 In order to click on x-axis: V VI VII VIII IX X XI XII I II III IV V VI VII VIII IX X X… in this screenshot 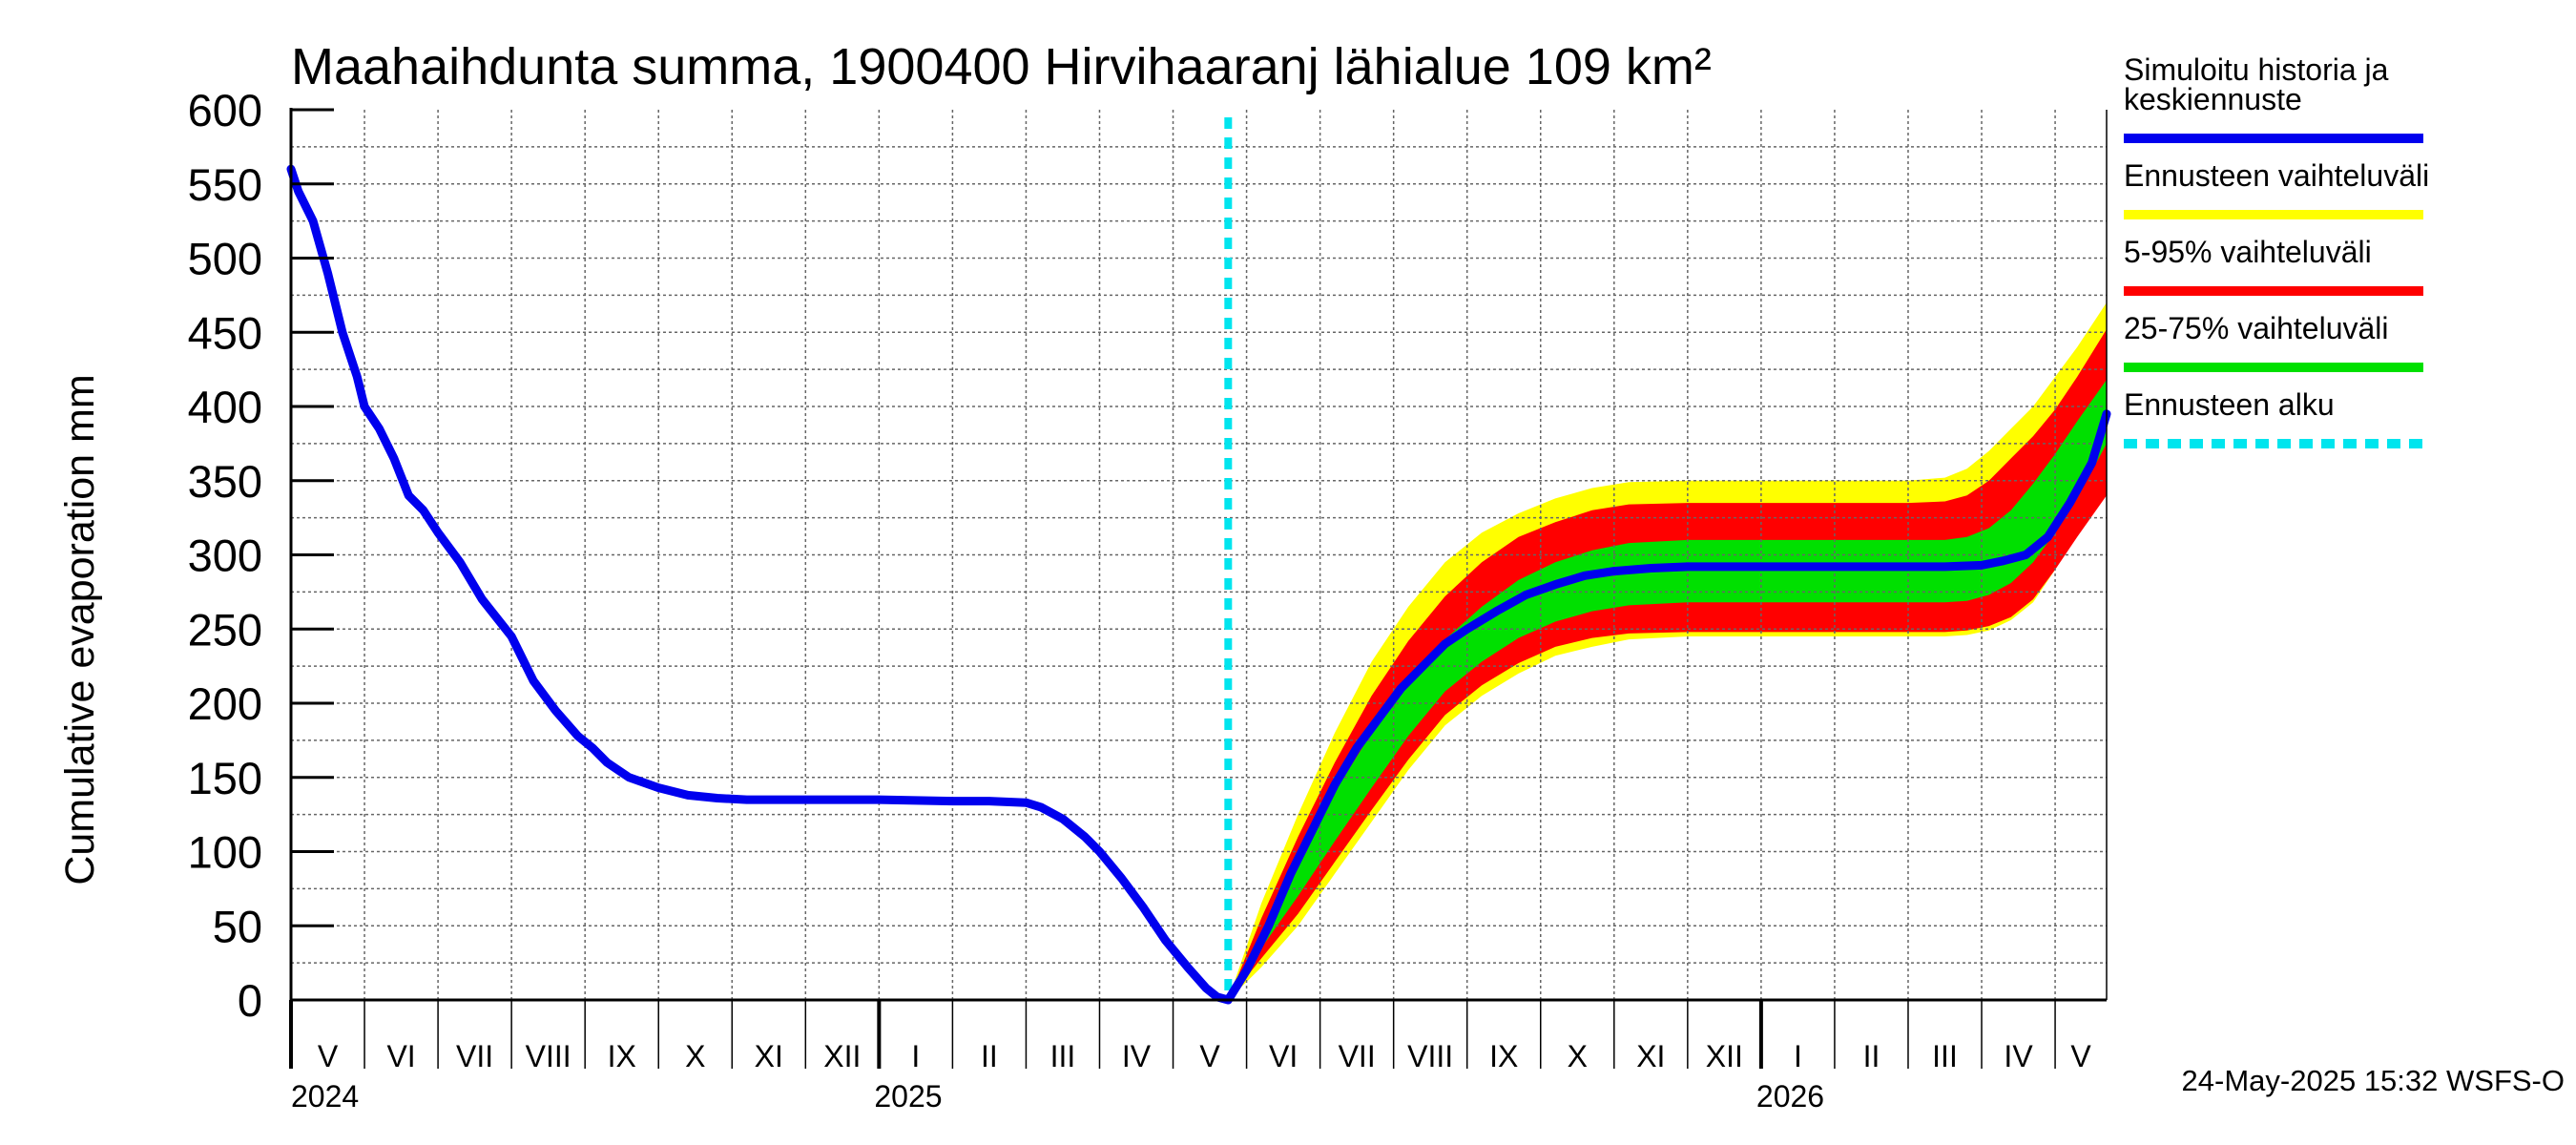, I will do `click(1190, 1057)`.